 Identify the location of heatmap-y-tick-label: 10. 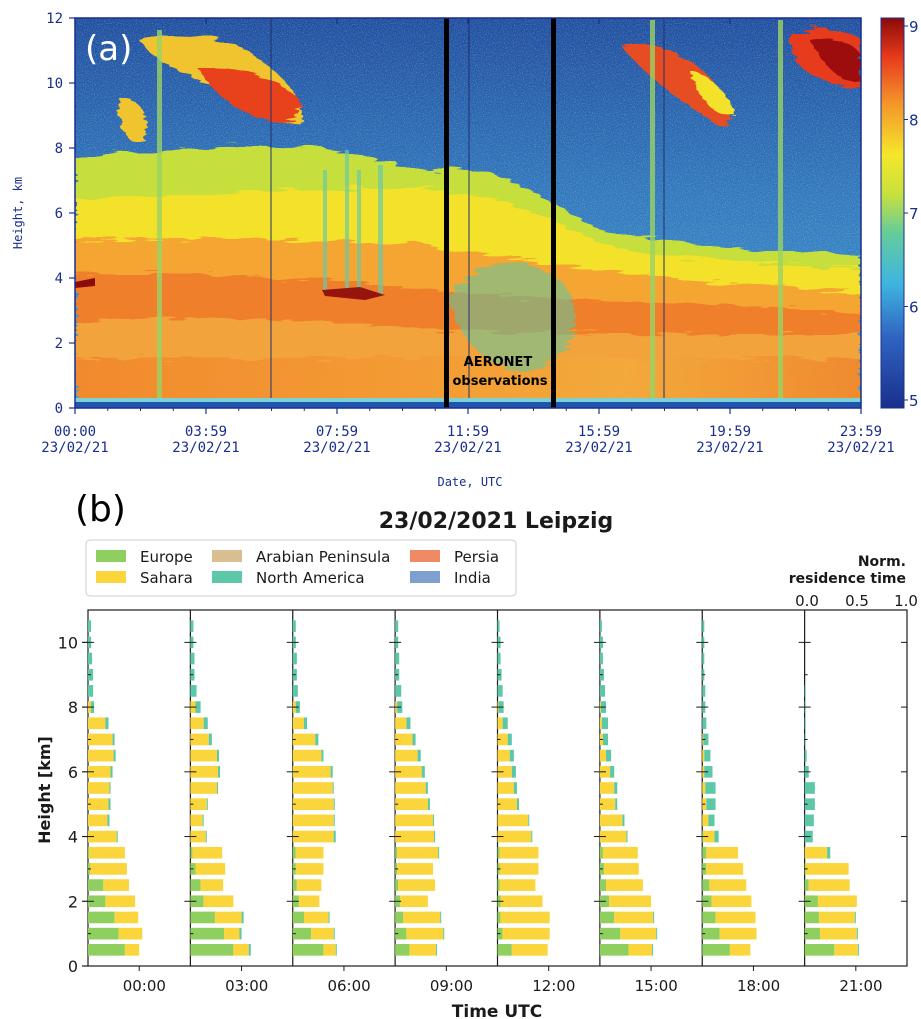
(54, 84).